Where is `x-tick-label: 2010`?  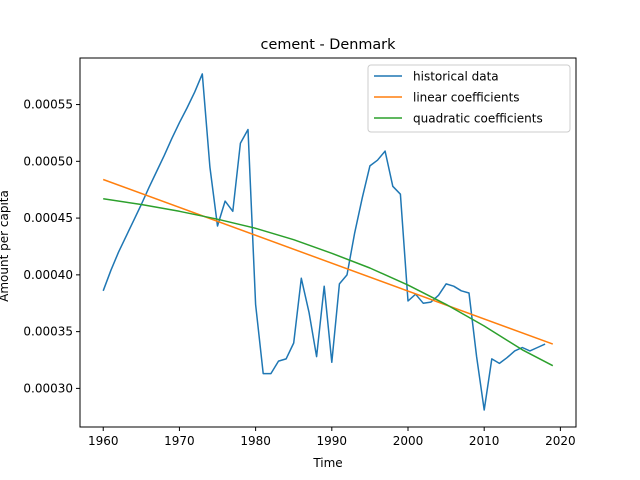
x-tick-label: 2010 is located at coordinates (484, 441).